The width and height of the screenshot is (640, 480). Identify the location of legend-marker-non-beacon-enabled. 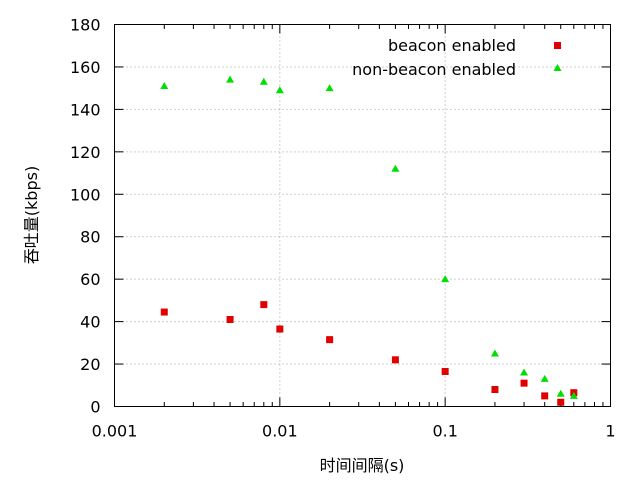
(557, 67).